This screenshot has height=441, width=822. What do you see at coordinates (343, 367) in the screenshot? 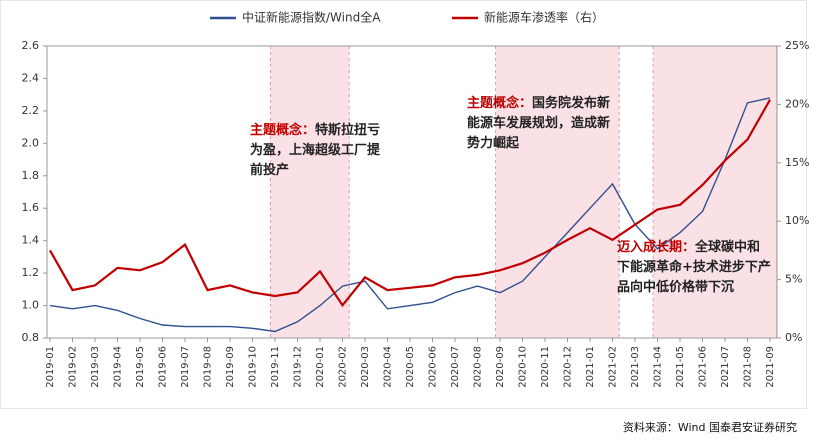
I see `x-tick-label: 2020-02` at bounding box center [343, 367].